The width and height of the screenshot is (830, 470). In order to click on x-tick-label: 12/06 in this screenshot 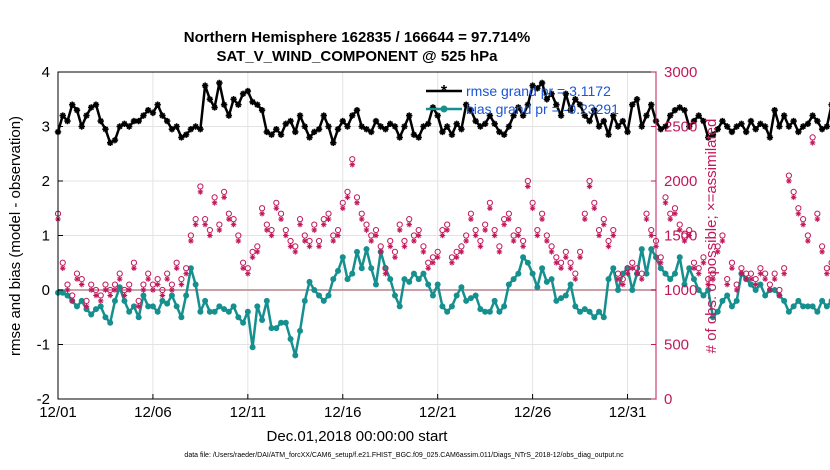, I will do `click(153, 412)`.